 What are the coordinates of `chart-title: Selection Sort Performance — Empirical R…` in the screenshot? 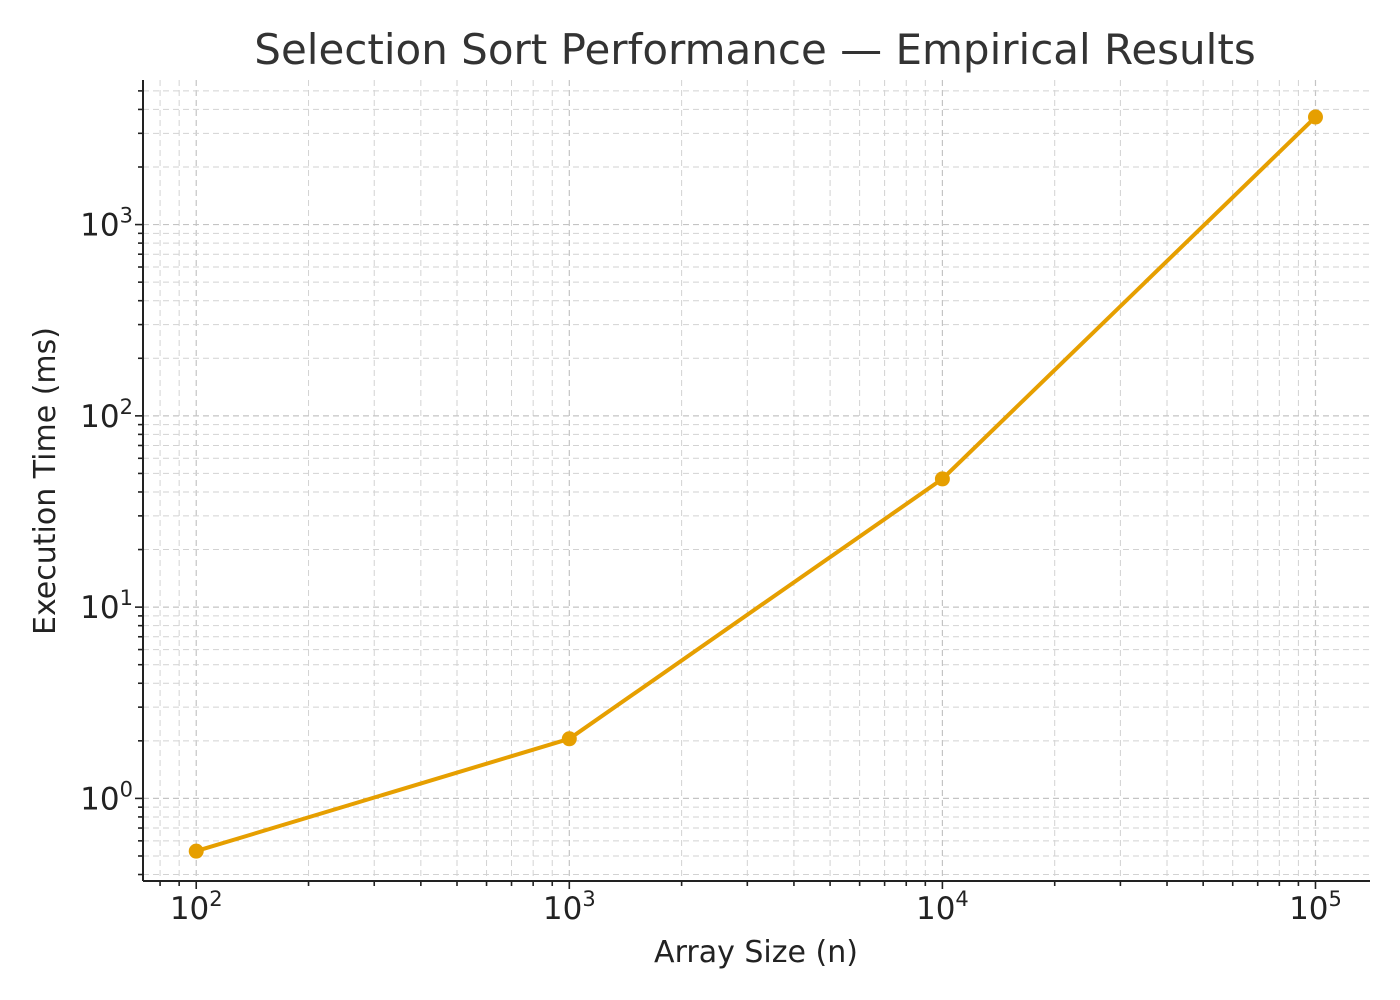 It's located at (754, 49).